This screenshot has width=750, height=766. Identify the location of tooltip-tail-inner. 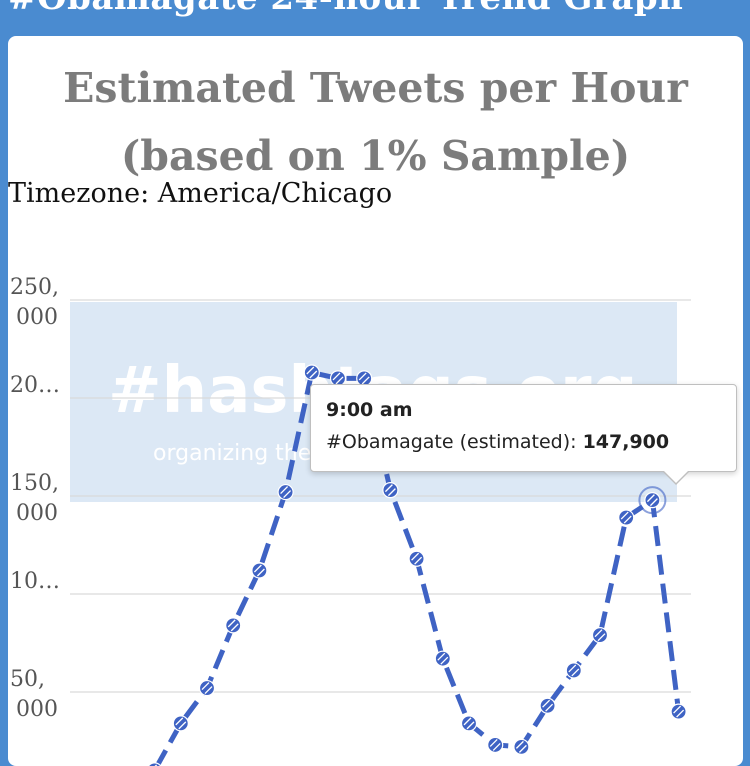
(676, 476).